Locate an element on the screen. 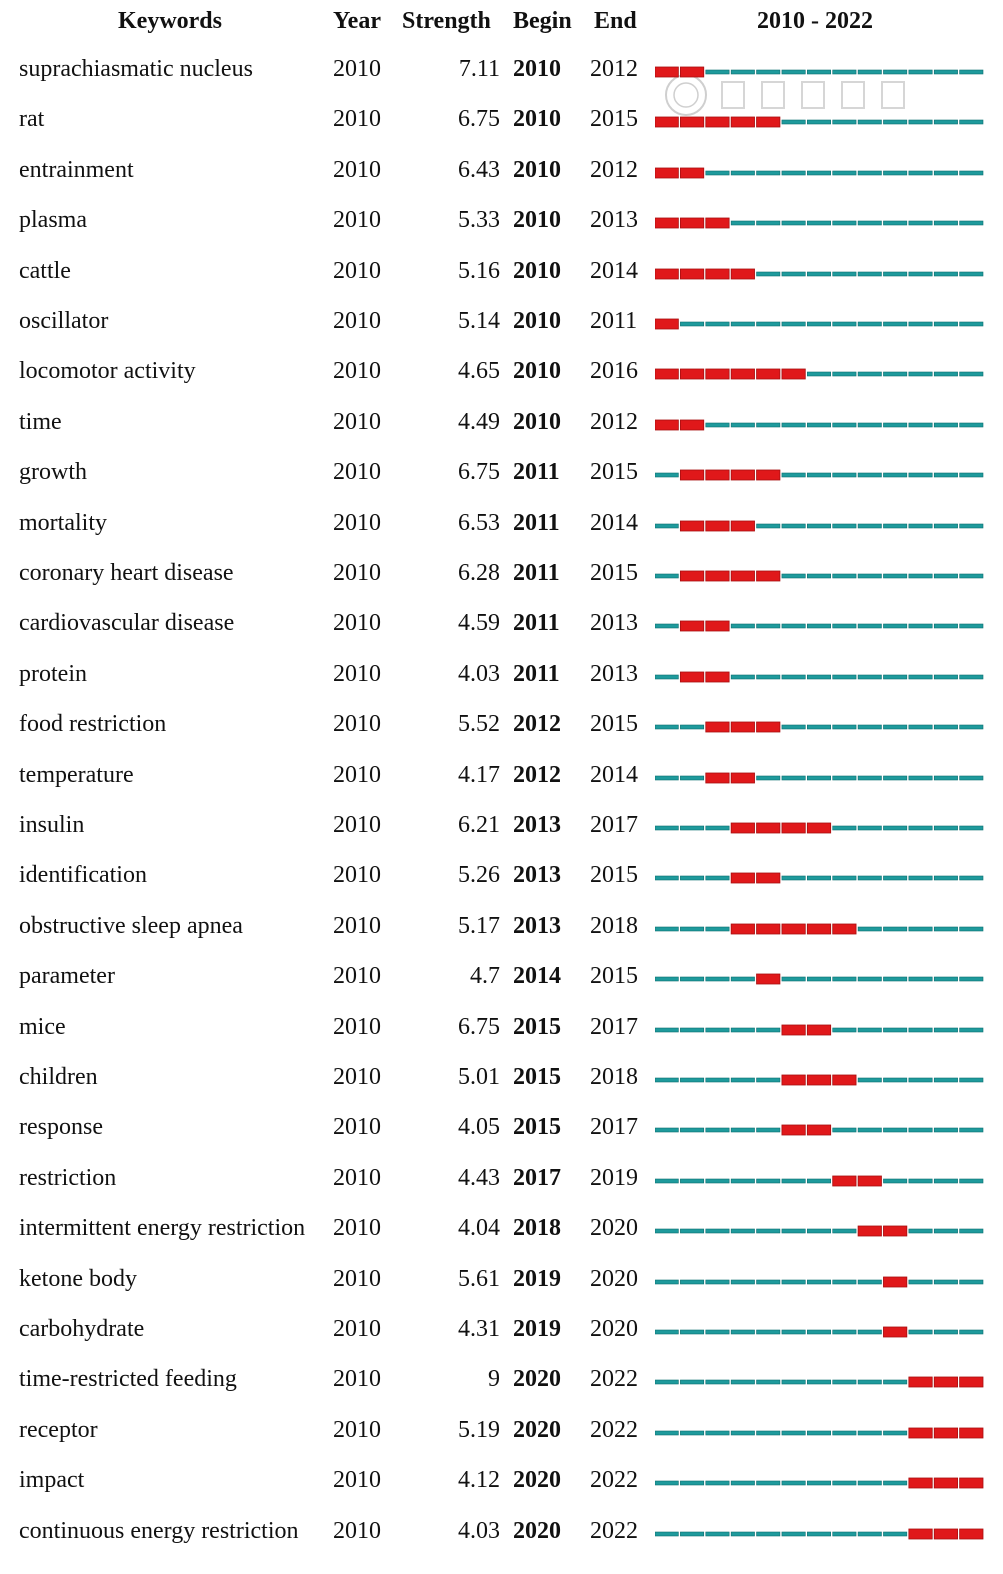  strength-cell: 4.43 is located at coordinates (479, 1177).